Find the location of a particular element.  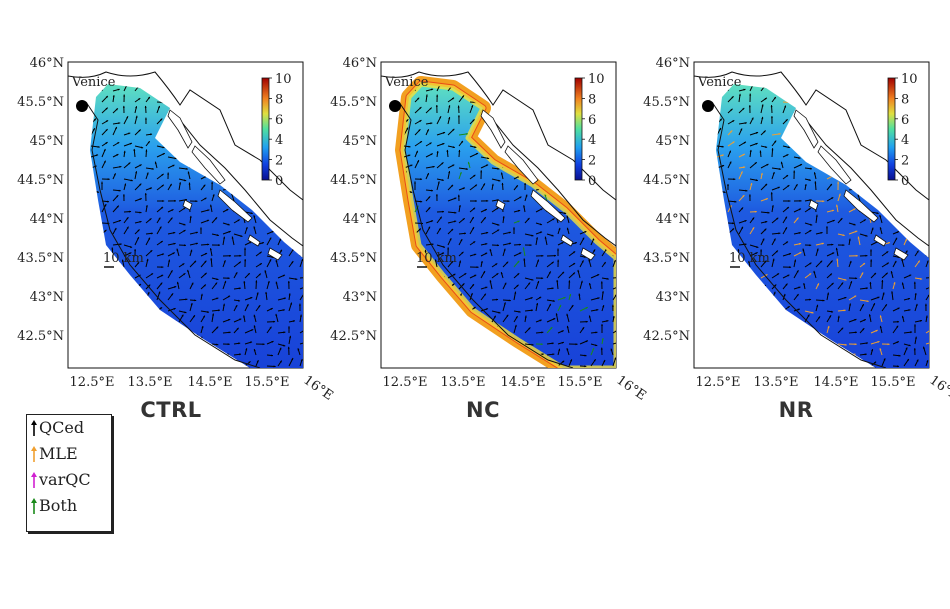

black-arrow-icon is located at coordinates (34, 428).